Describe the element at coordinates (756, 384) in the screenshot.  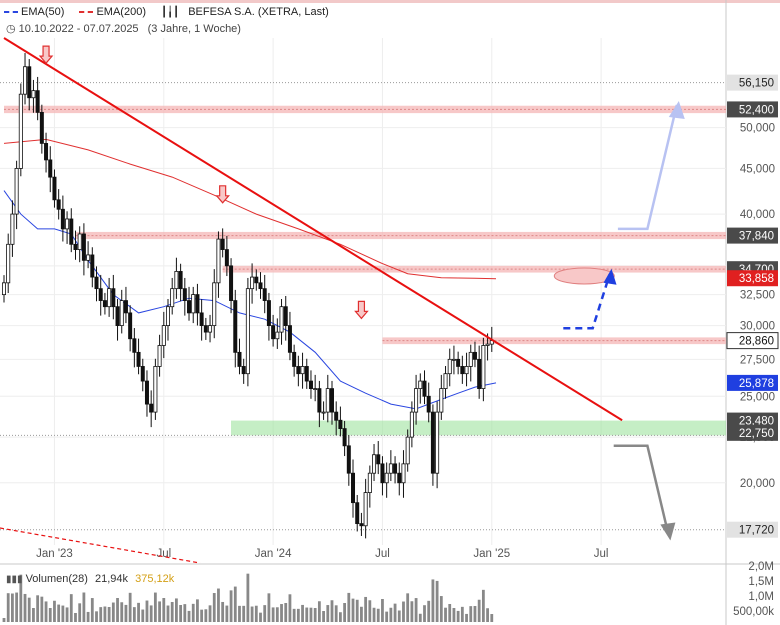
I see `price-badge-label: 25,878` at that location.